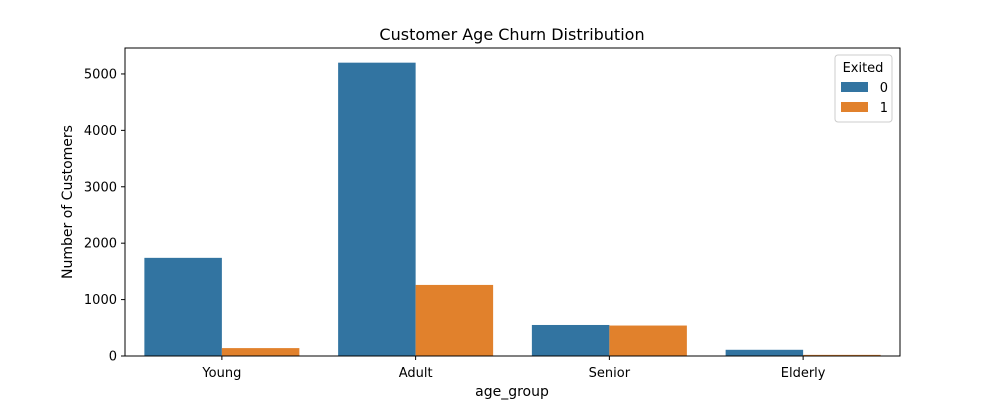  What do you see at coordinates (884, 108) in the screenshot?
I see `legend-label-1: 1` at bounding box center [884, 108].